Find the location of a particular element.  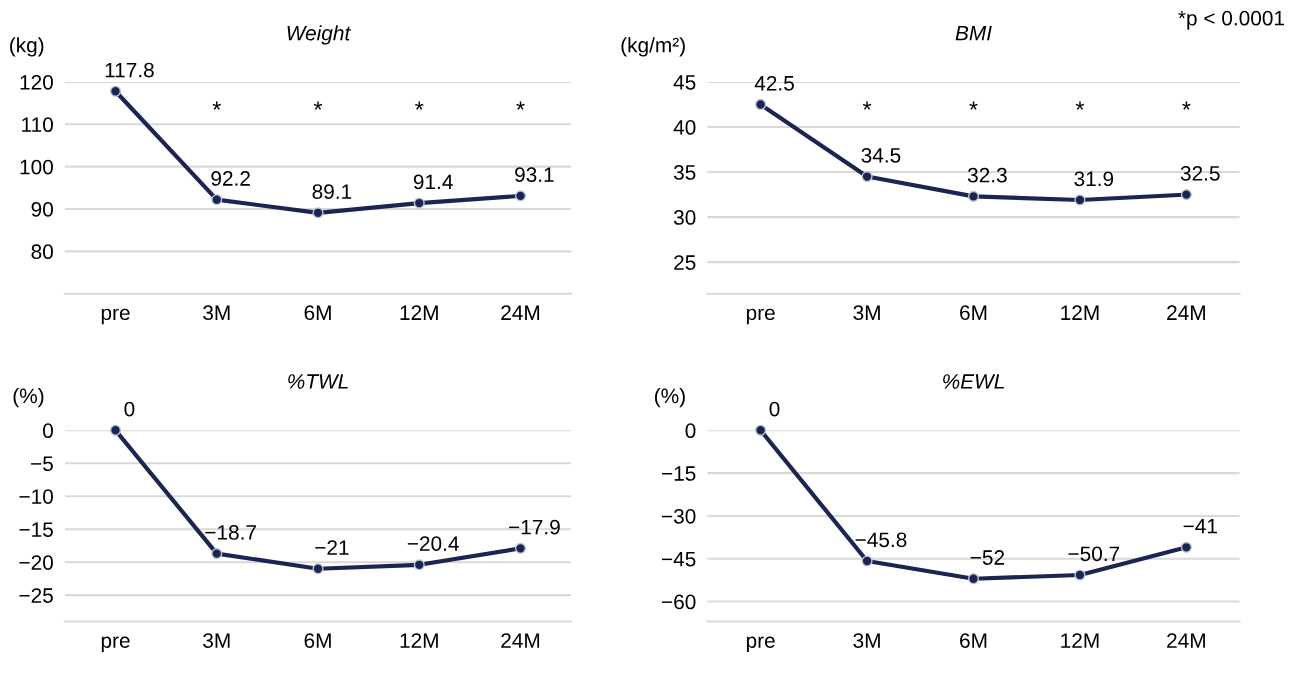

chart-title: %EWL is located at coordinates (973, 381).